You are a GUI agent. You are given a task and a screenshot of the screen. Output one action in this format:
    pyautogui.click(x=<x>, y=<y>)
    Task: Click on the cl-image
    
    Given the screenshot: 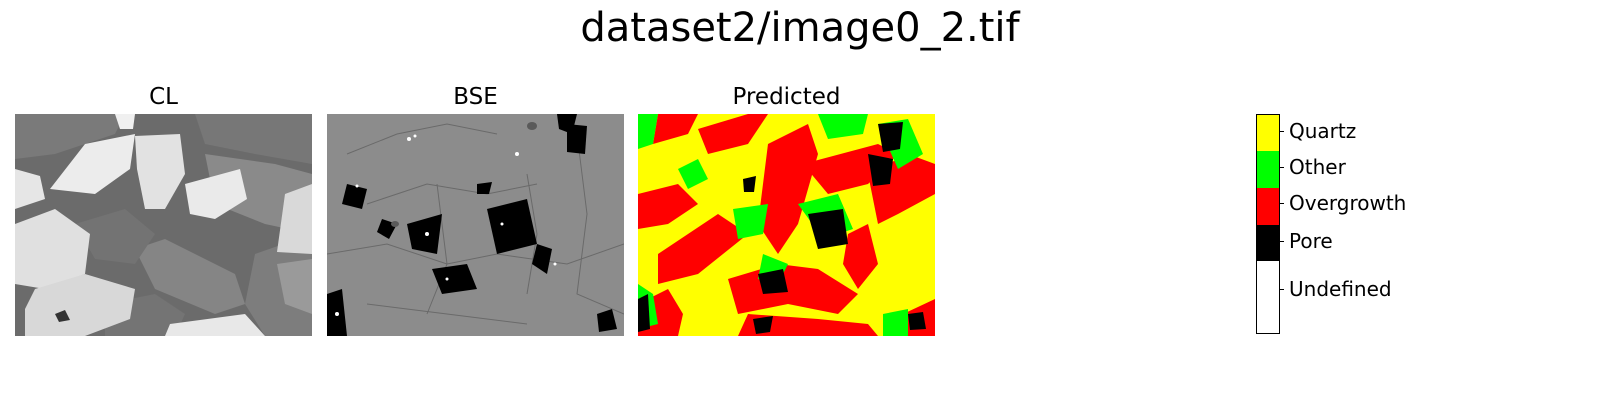 What is the action you would take?
    pyautogui.click(x=163, y=225)
    